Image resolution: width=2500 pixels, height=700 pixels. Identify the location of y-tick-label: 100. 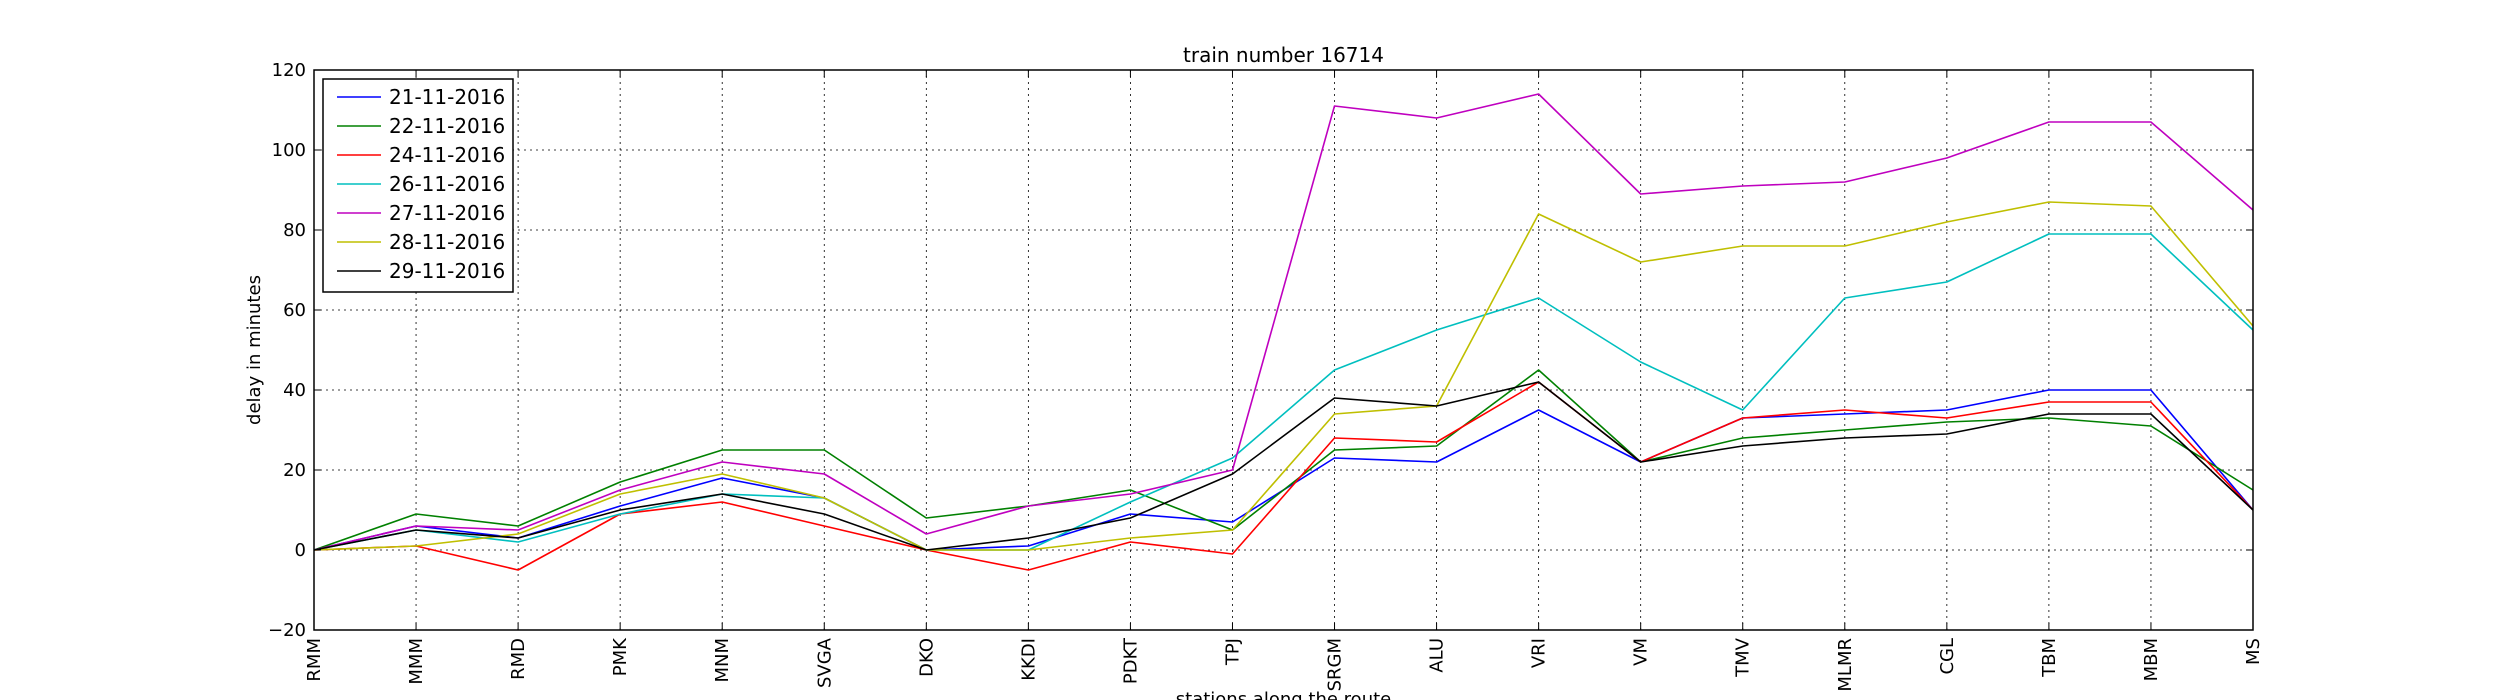
(289, 150).